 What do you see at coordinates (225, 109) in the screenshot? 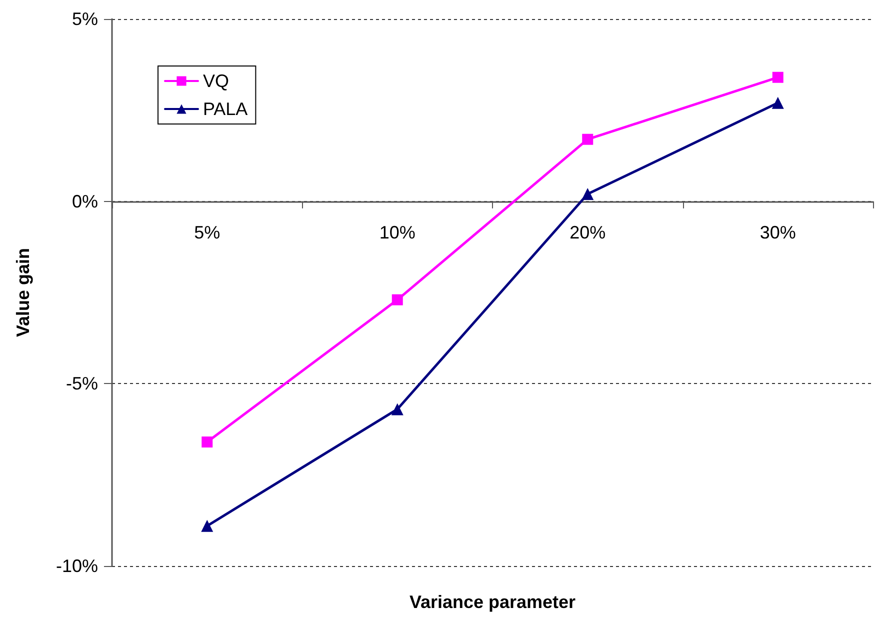
I see `legend-label: PALA` at bounding box center [225, 109].